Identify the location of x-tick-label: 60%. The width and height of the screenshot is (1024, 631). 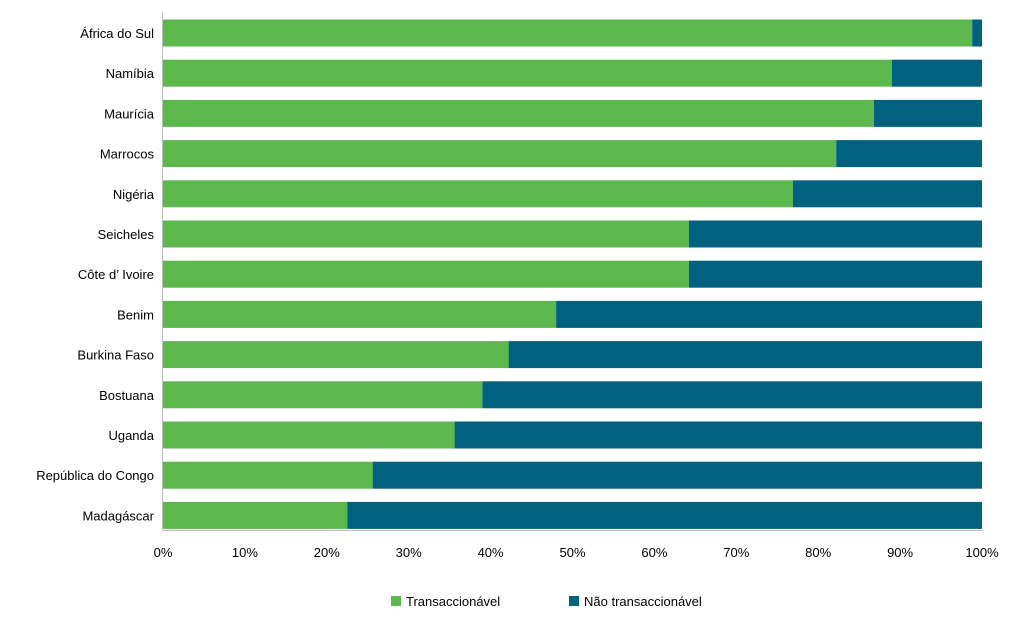
(654, 552).